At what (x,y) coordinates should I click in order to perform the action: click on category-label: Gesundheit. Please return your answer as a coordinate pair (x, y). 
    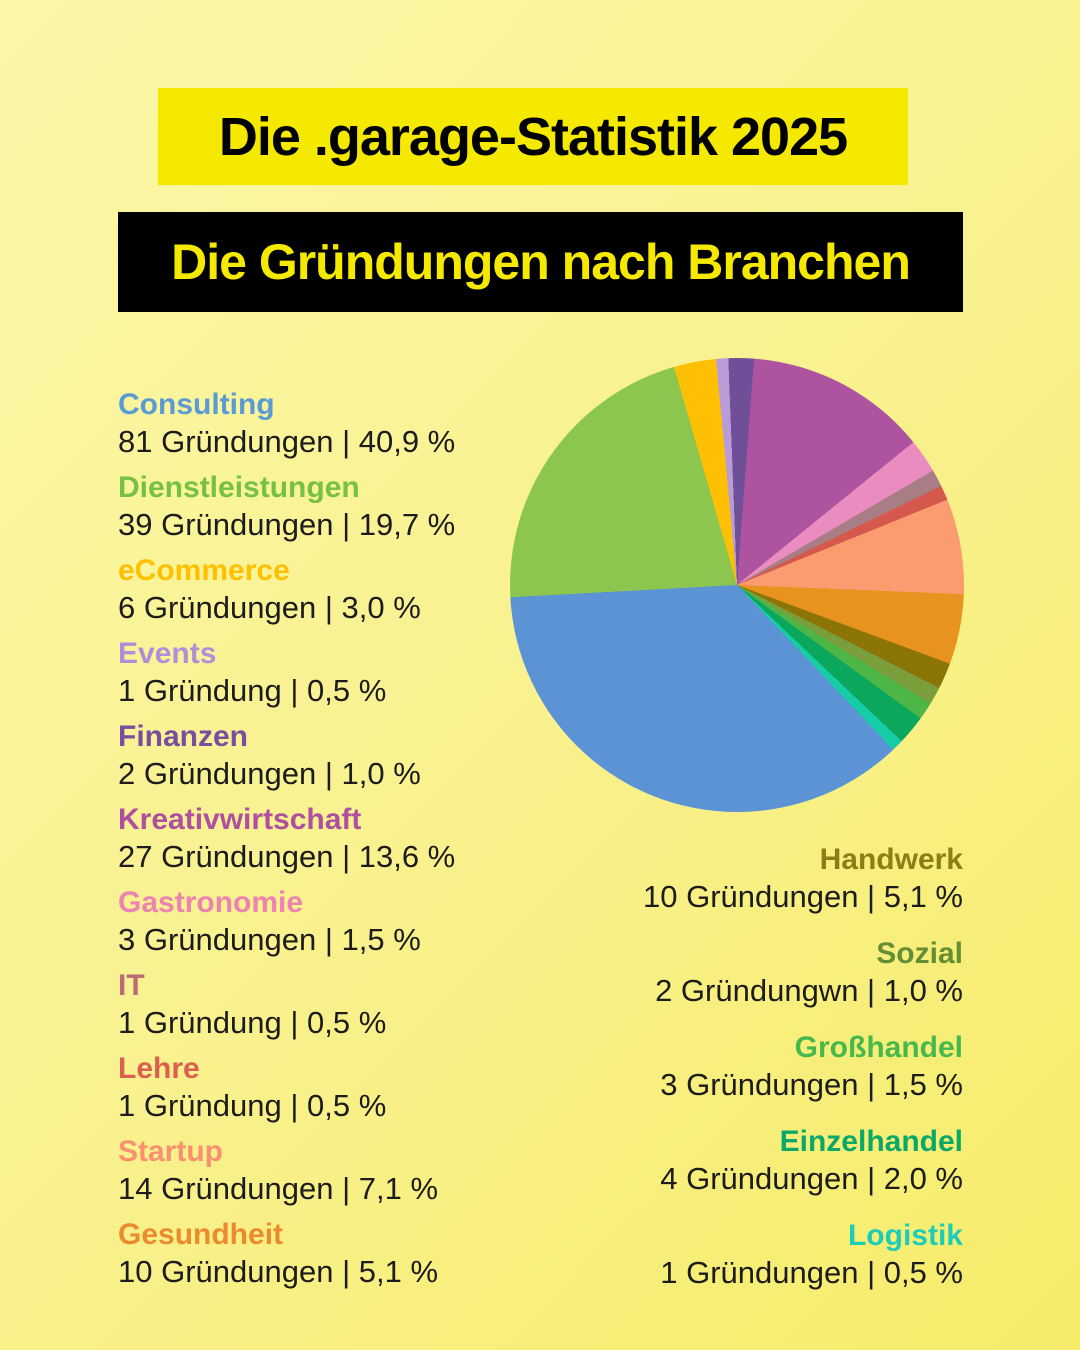
    Looking at the image, I should click on (201, 1234).